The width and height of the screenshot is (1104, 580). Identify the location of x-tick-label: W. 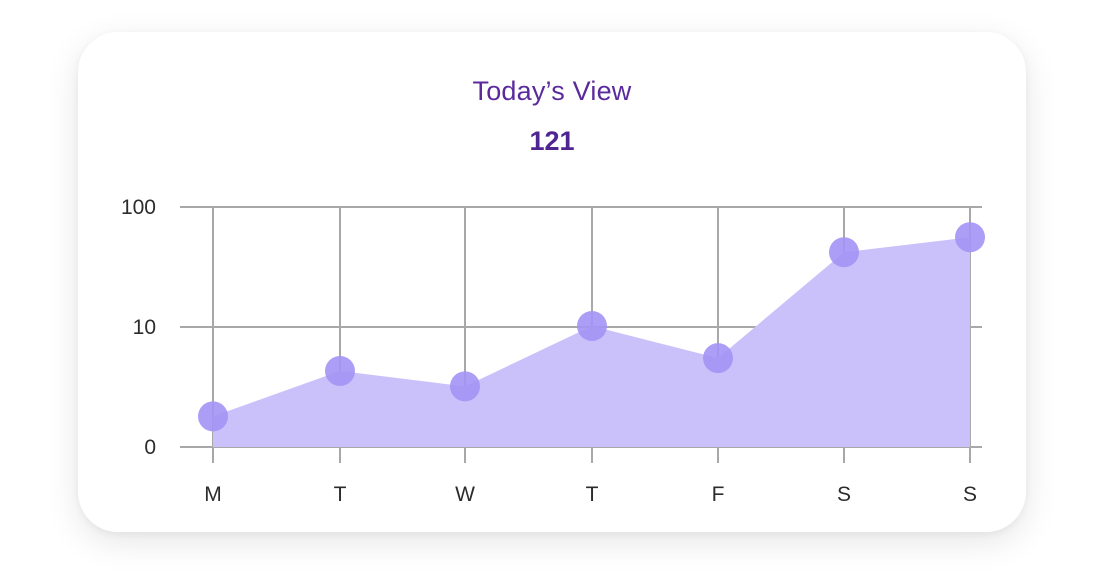
(465, 494).